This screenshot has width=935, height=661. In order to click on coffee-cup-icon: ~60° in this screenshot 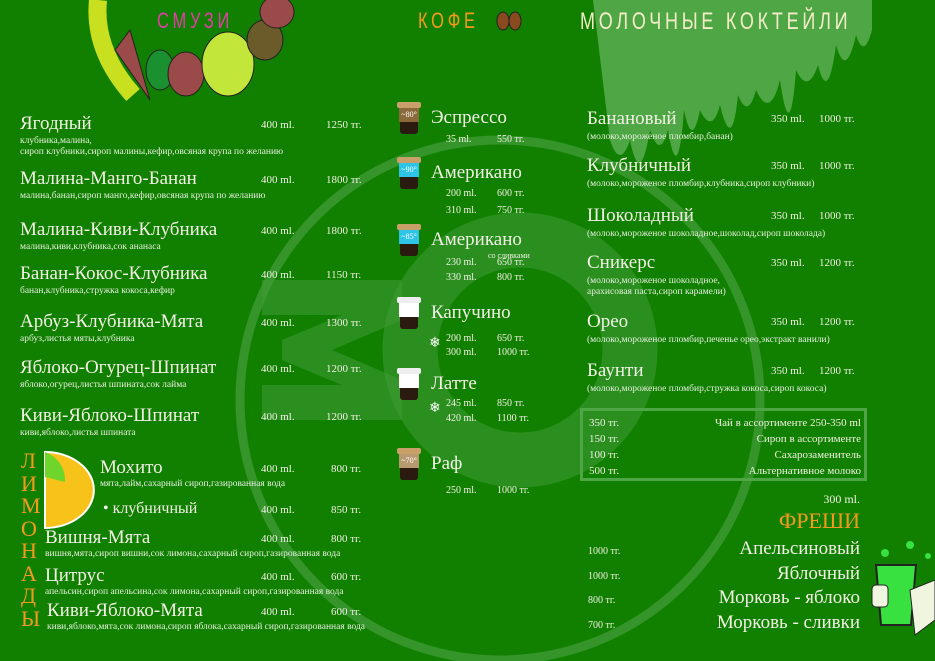, I will do `click(409, 386)`.